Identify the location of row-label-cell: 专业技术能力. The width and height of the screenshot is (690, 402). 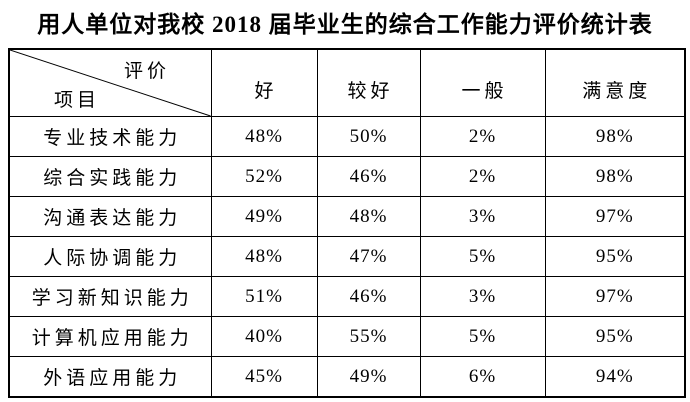
(110, 136).